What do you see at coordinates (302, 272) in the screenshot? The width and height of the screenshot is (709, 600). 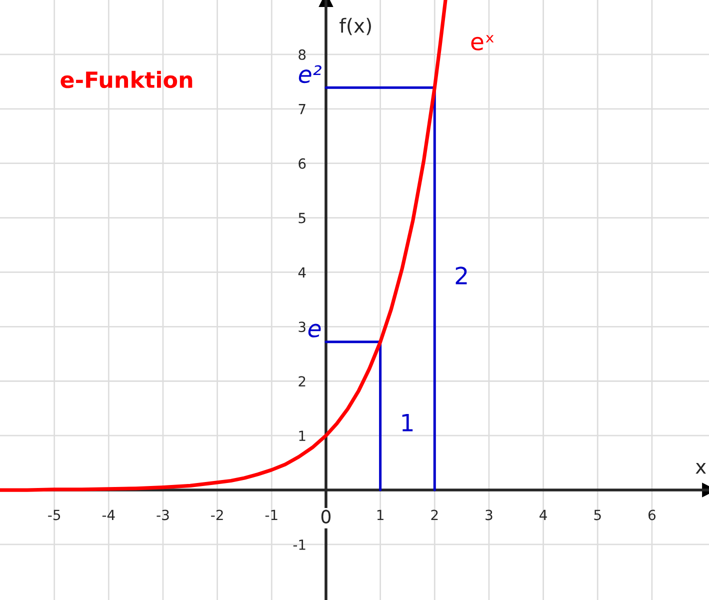 I see `y-tick-label: 4` at bounding box center [302, 272].